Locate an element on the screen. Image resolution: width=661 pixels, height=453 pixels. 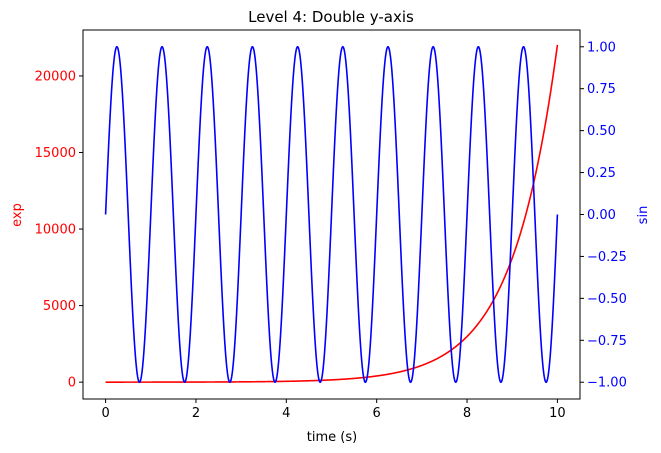
x-axis-label: time (s) is located at coordinates (332, 437).